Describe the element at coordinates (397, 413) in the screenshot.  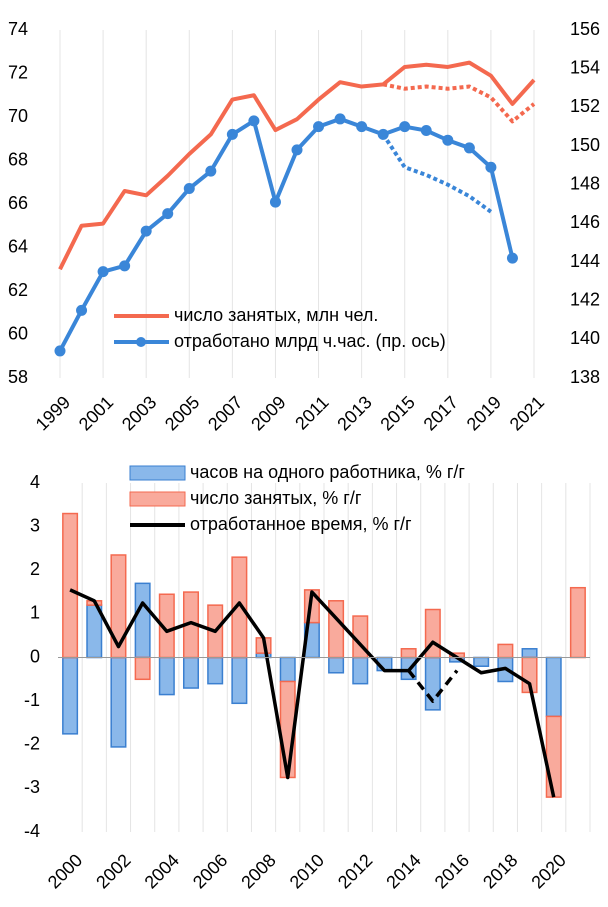
I see `x-tick-label: 2015` at that location.